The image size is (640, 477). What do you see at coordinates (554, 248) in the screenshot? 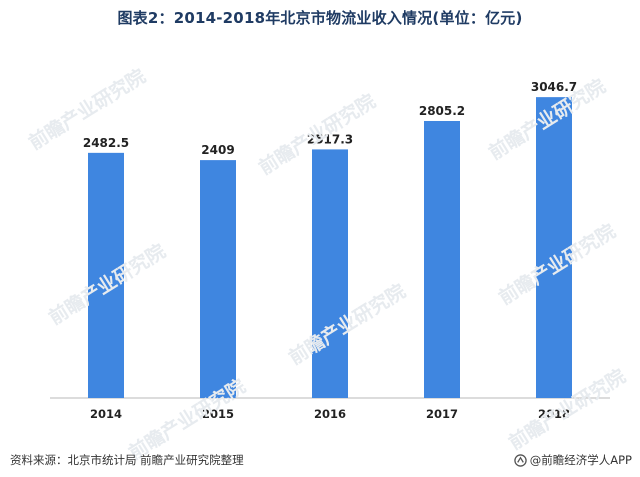
I see `bar-2018` at bounding box center [554, 248].